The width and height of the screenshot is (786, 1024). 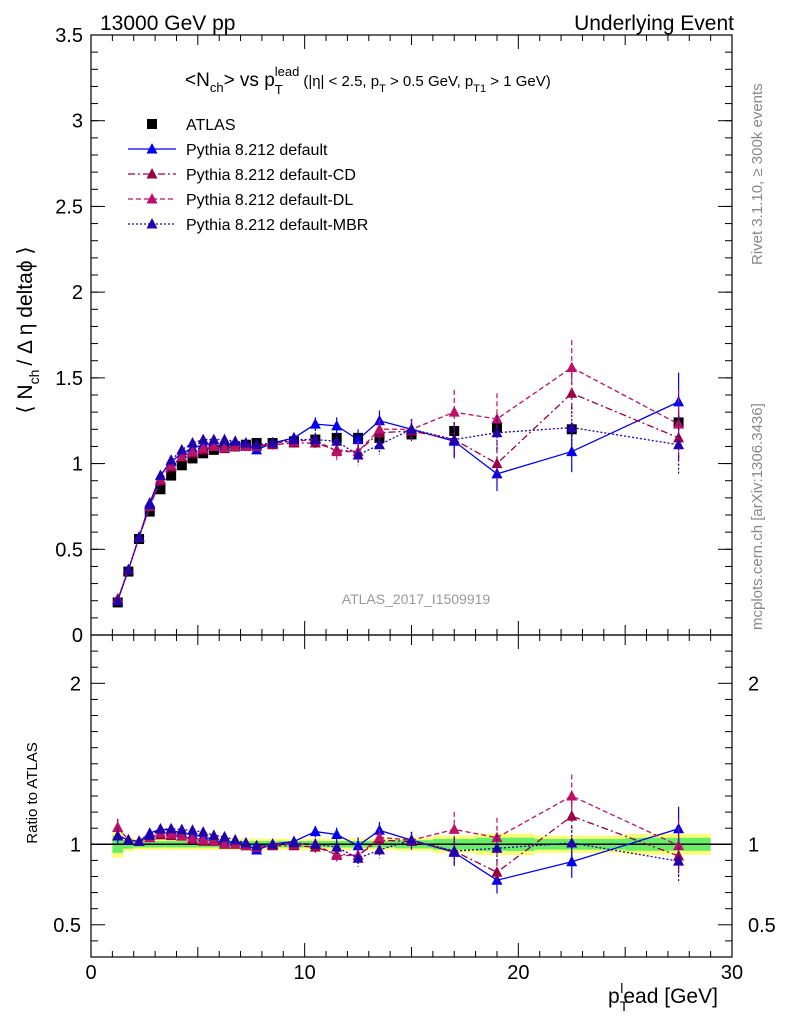 What do you see at coordinates (257, 150) in the screenshot?
I see `legend-label: Pythia 8.212 default` at bounding box center [257, 150].